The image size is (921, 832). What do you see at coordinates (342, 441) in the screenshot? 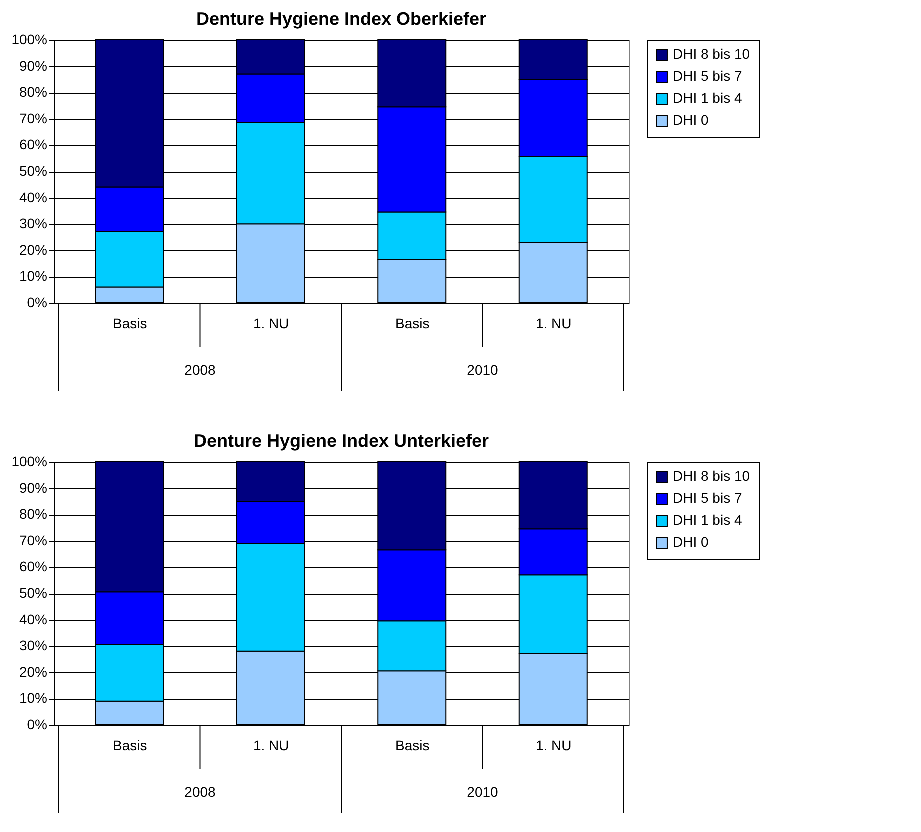
I see `chart-title: Denture Hygiene Index Unterkiefer` at bounding box center [342, 441].